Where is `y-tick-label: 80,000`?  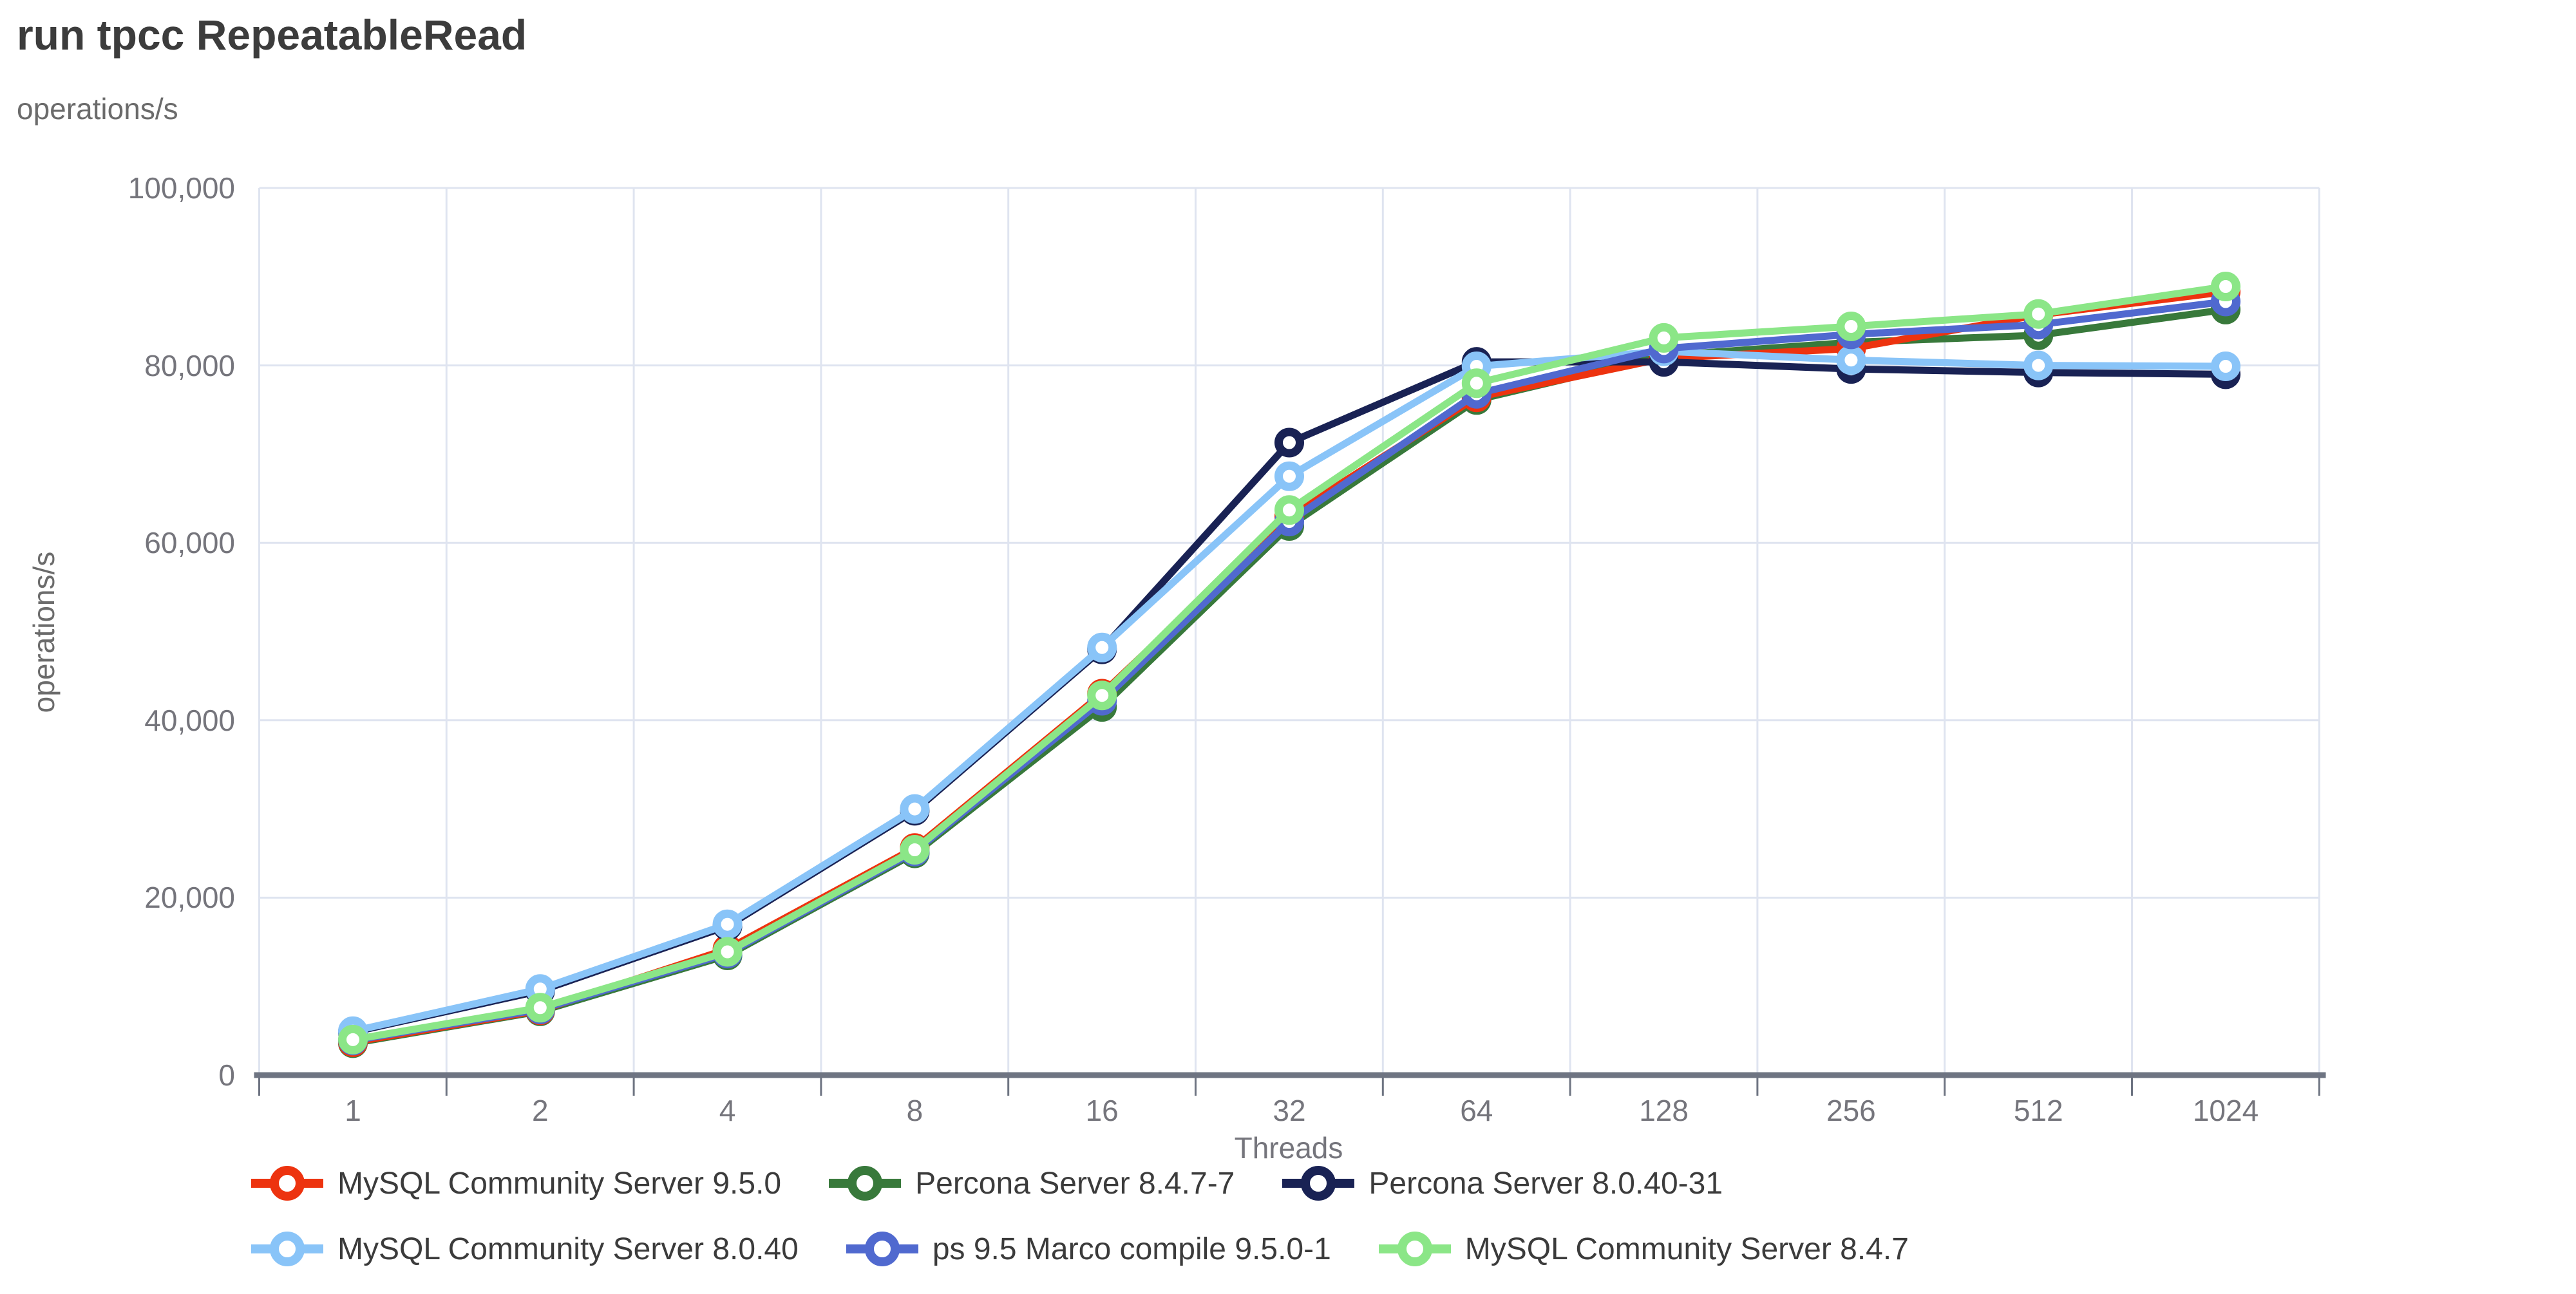 y-tick-label: 80,000 is located at coordinates (190, 365).